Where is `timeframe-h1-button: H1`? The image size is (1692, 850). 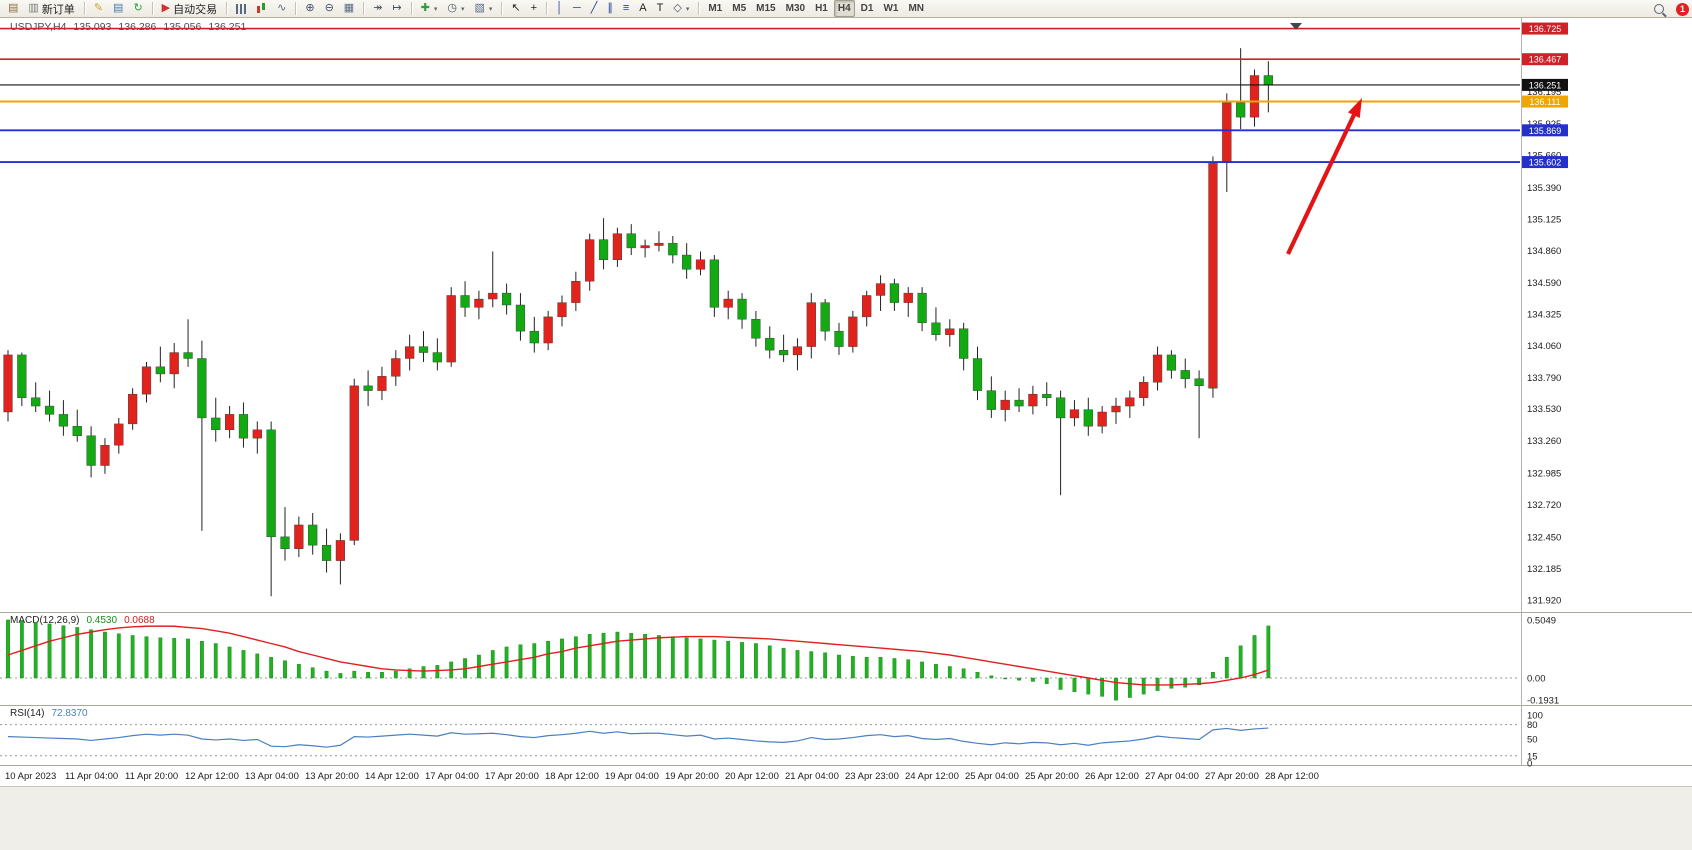
timeframe-h1-button: H1 is located at coordinates (821, 8).